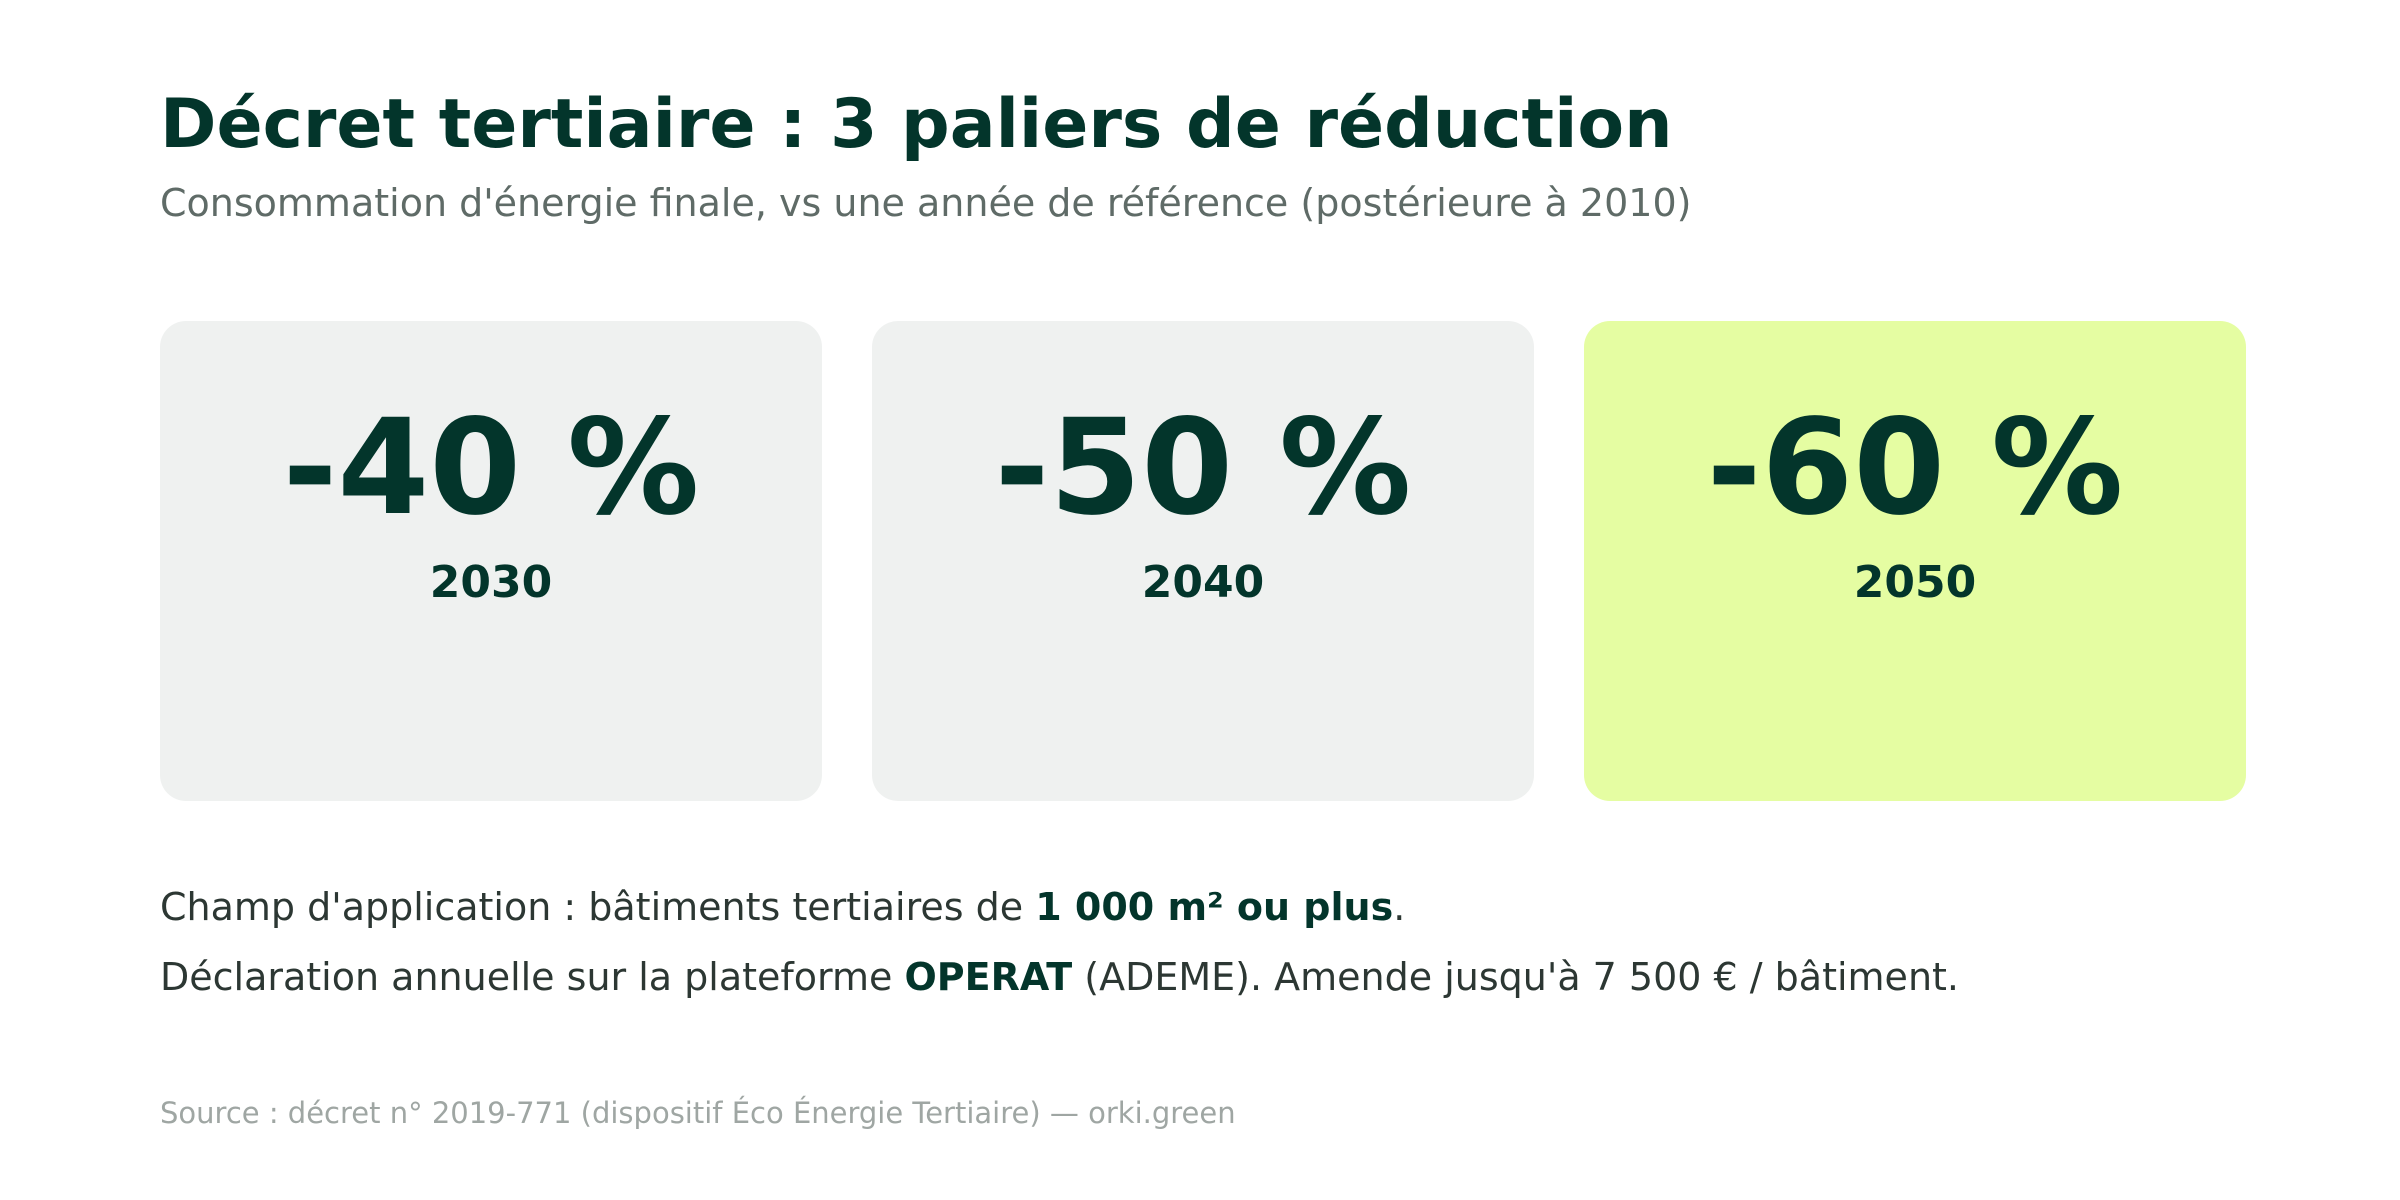 This screenshot has height=1200, width=2400. Describe the element at coordinates (532, 977) in the screenshot. I see `declaration-note-text: Déclaration annuelle sur la plateforme` at that location.